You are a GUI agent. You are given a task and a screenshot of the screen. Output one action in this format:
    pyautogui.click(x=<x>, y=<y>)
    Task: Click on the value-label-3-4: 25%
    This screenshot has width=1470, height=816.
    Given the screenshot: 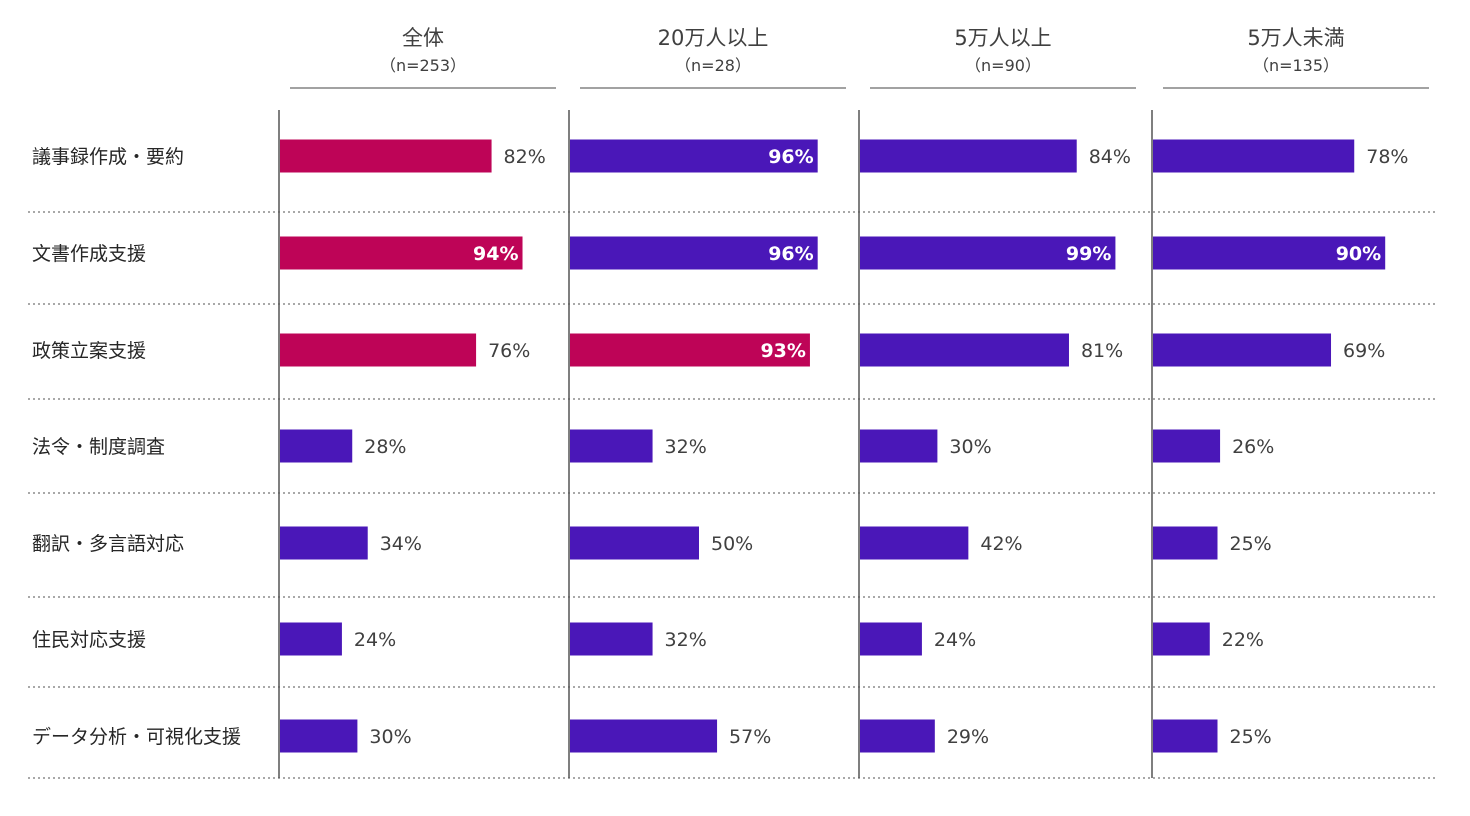 What is the action you would take?
    pyautogui.click(x=1251, y=544)
    